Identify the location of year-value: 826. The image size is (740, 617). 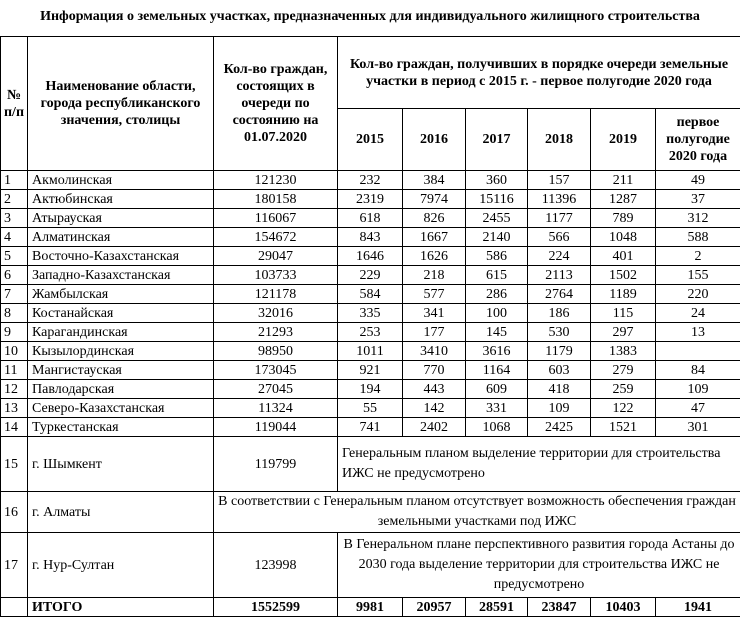
(434, 218).